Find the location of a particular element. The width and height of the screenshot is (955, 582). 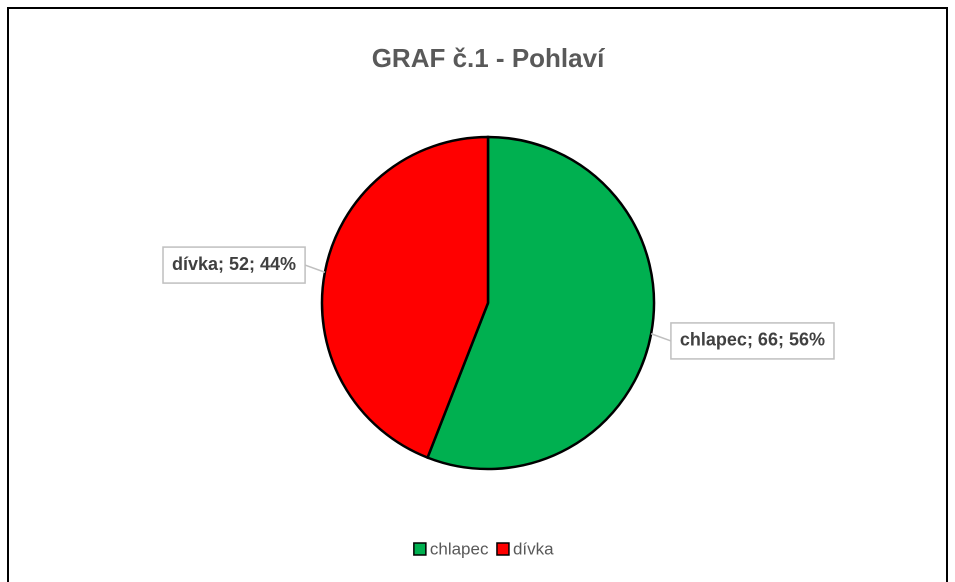

legend-label: chlapec is located at coordinates (459, 548).